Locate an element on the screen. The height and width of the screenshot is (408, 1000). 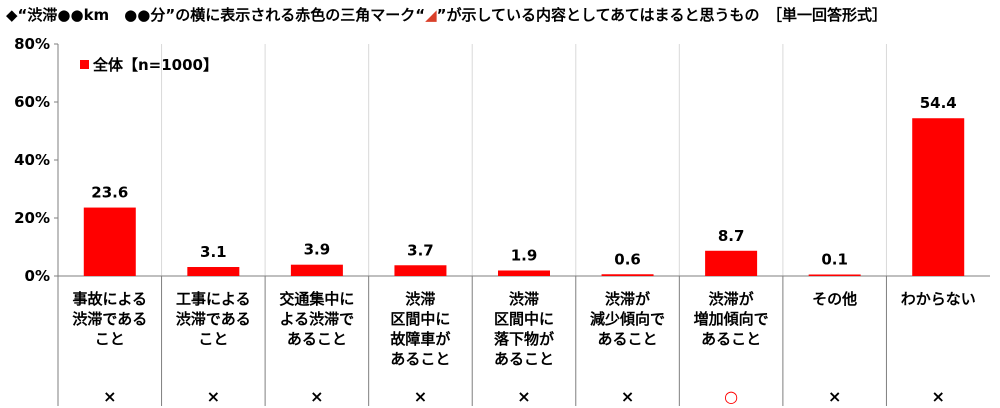
category-label-line: 事故による is located at coordinates (109, 299).